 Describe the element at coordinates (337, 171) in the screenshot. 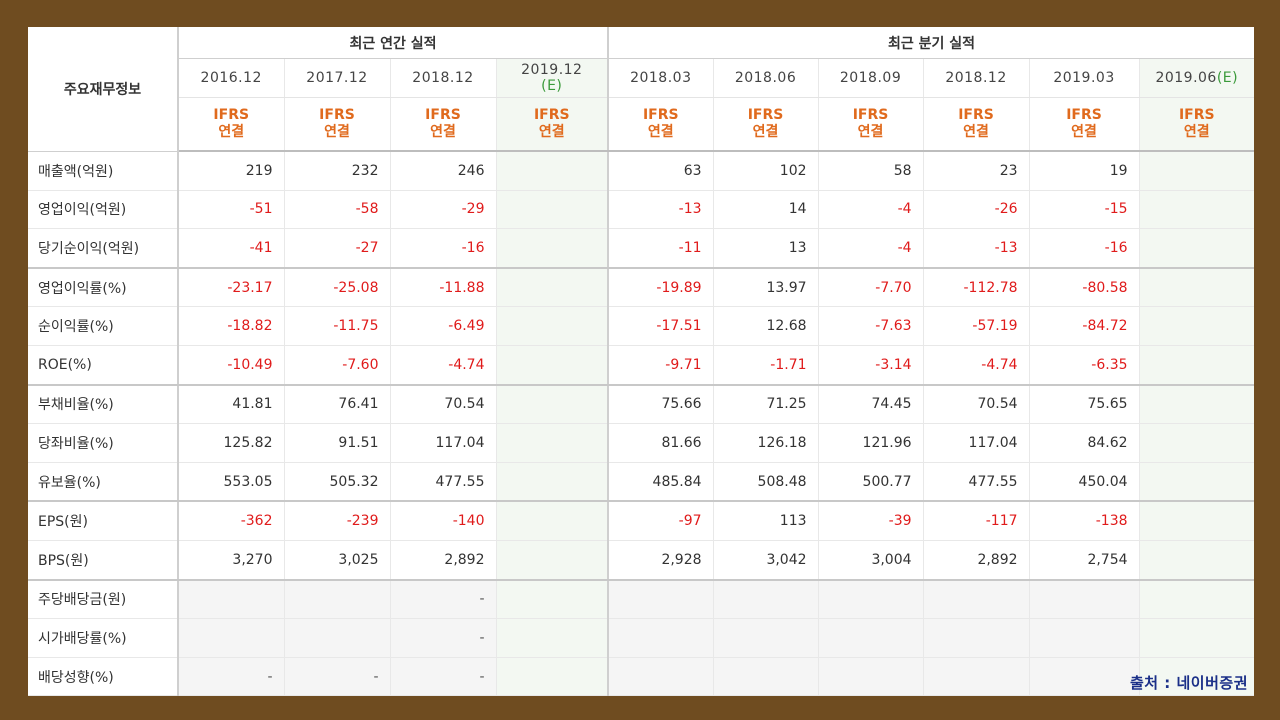

I see `table-cell: 232` at that location.